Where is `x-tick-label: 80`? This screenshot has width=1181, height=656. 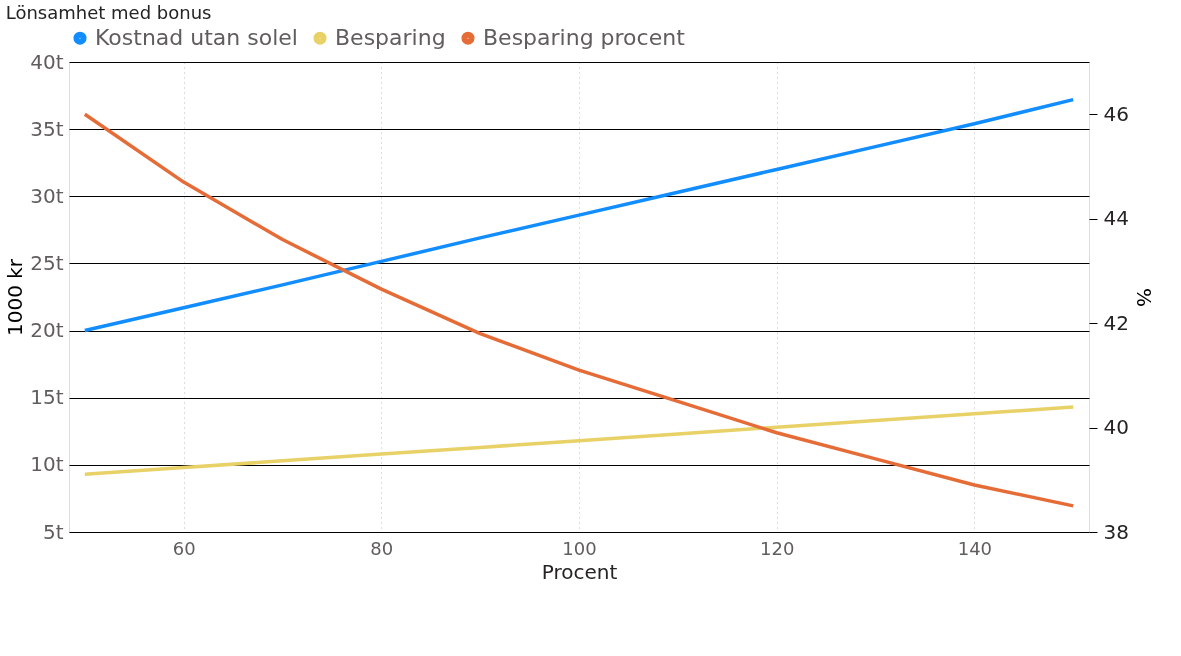 x-tick-label: 80 is located at coordinates (382, 548).